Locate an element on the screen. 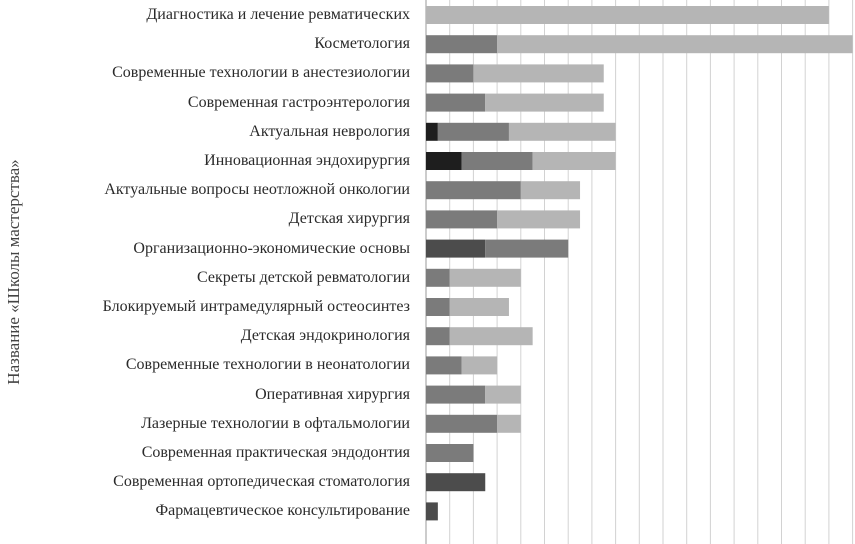 The height and width of the screenshot is (544, 855). category-label: Детская хирургия is located at coordinates (349, 219).